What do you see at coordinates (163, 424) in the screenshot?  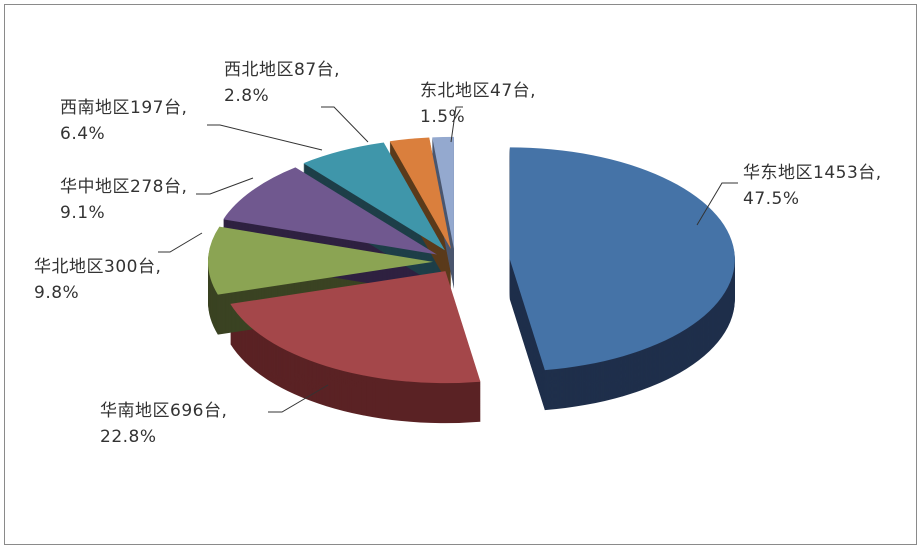 I see `data-label-south: 华南地区696台, 22.8%` at bounding box center [163, 424].